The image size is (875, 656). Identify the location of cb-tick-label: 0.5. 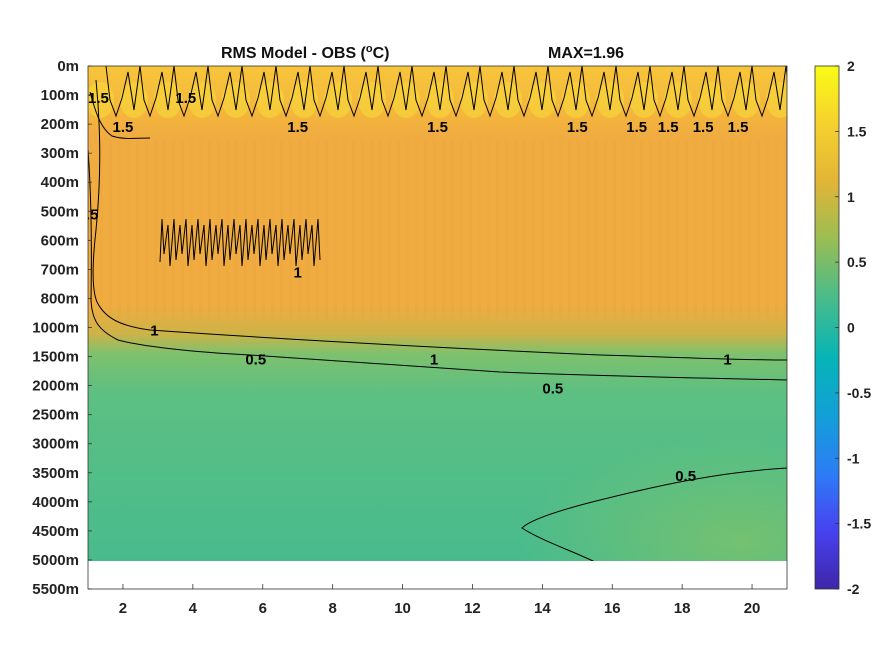
(857, 262).